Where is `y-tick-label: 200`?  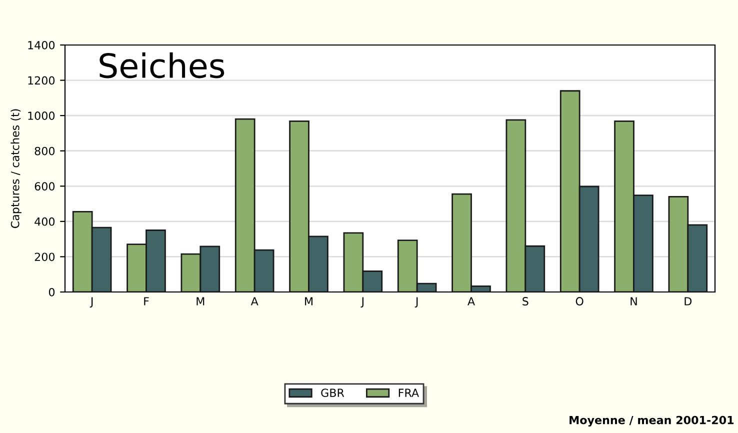 y-tick-label: 200 is located at coordinates (44, 257).